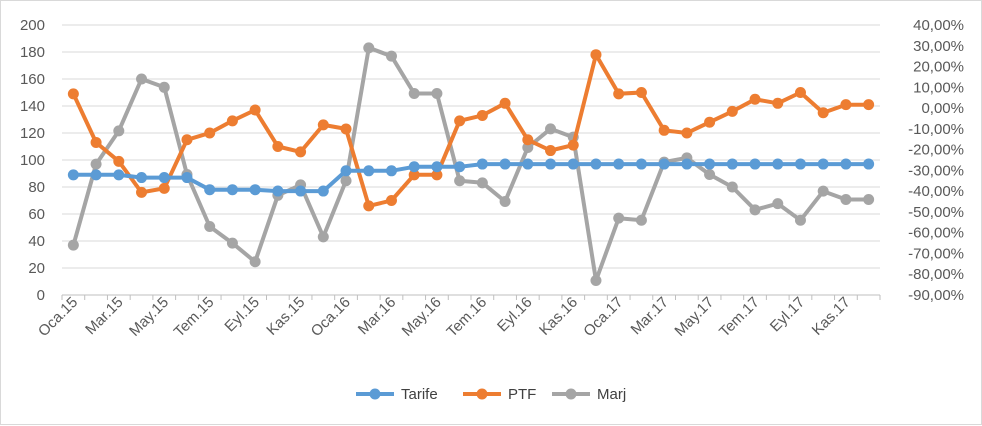  I want to click on x-tick-label: Kas.16, so click(558, 316).